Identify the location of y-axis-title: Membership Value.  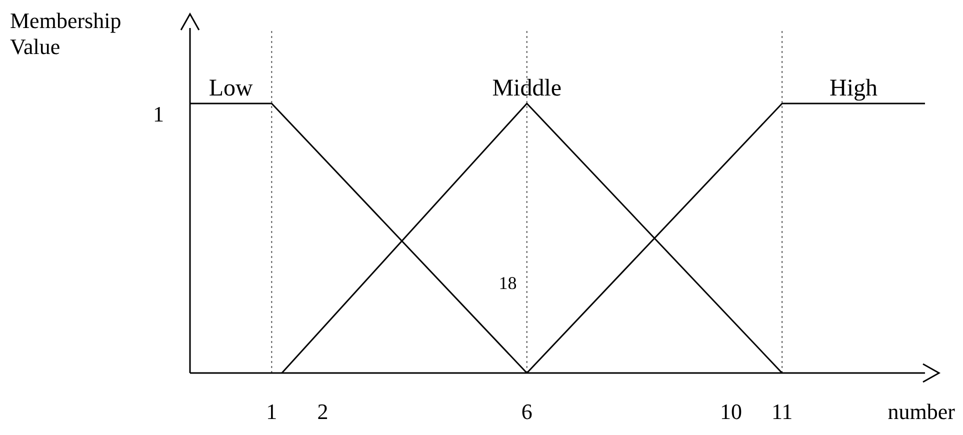
(66, 34).